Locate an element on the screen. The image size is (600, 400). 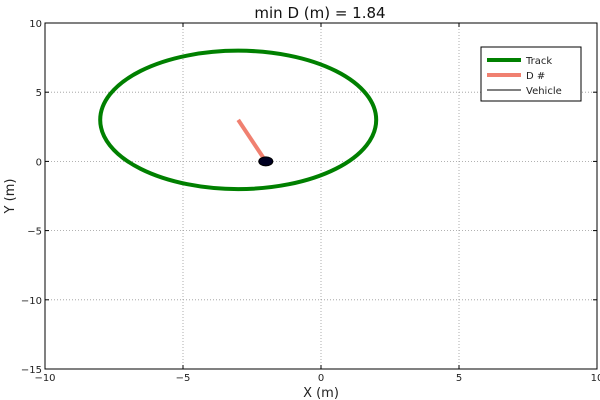
y-tick-label: 0 is located at coordinates (39, 162).